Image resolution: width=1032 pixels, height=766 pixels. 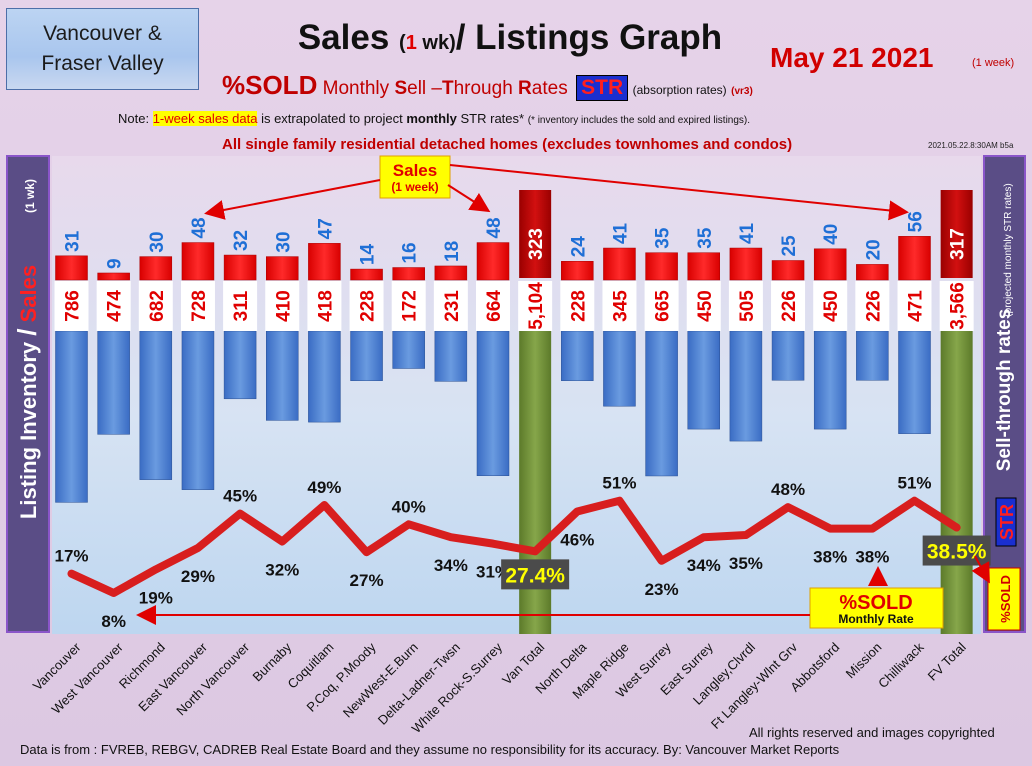 I want to click on side-sold-box, so click(x=1004, y=599).